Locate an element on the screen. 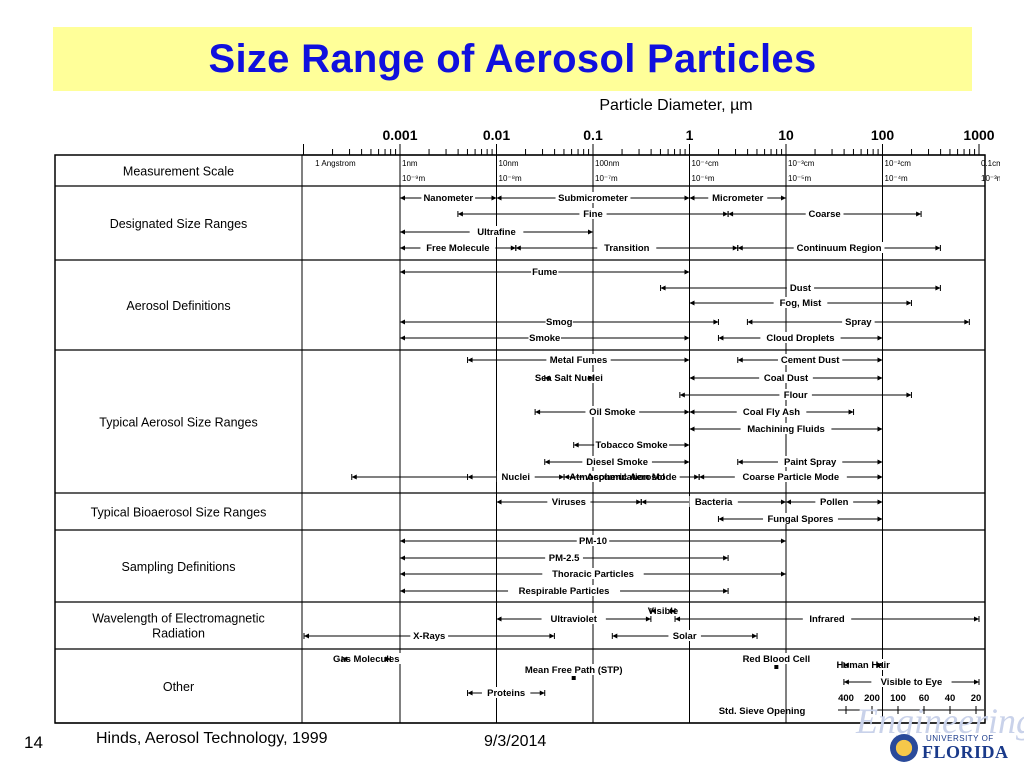 The image size is (1024, 768). university-logo: Engineering UNIVERSITY OF FLORIDA is located at coordinates (940, 733).